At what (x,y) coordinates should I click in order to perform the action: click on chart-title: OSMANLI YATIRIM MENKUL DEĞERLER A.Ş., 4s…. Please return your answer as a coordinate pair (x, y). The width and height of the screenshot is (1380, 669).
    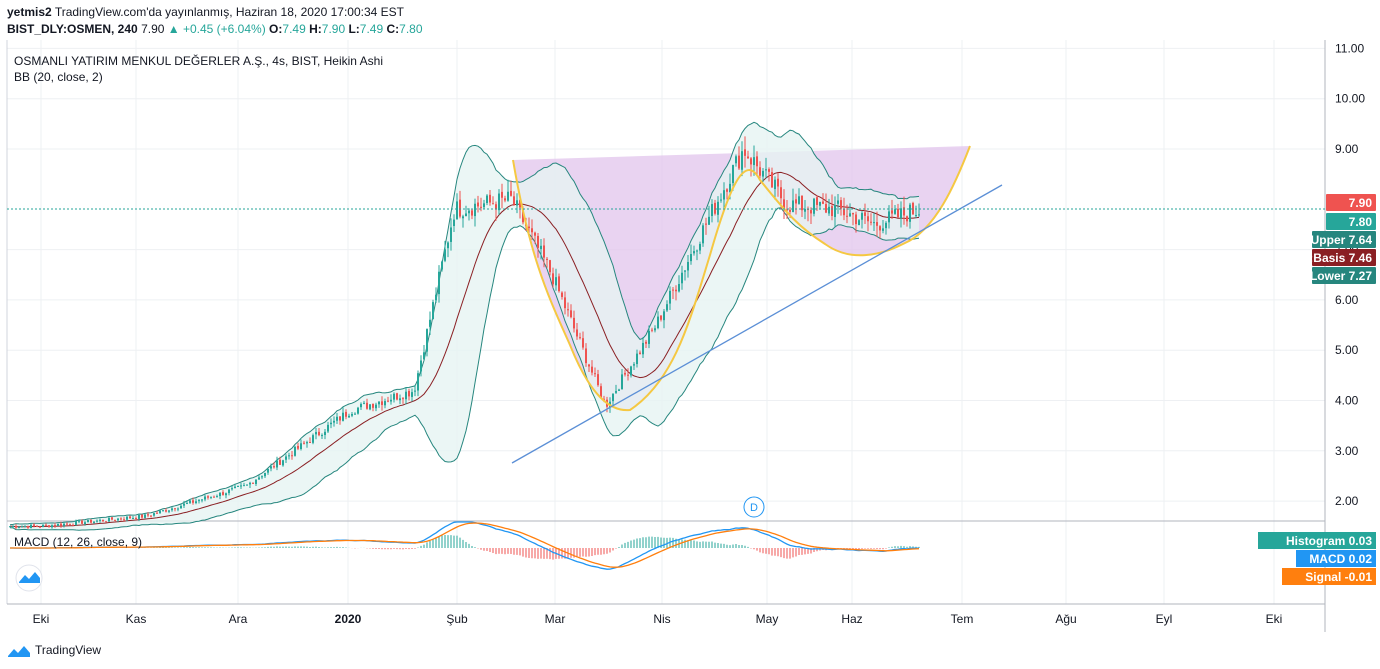
    Looking at the image, I should click on (198, 61).